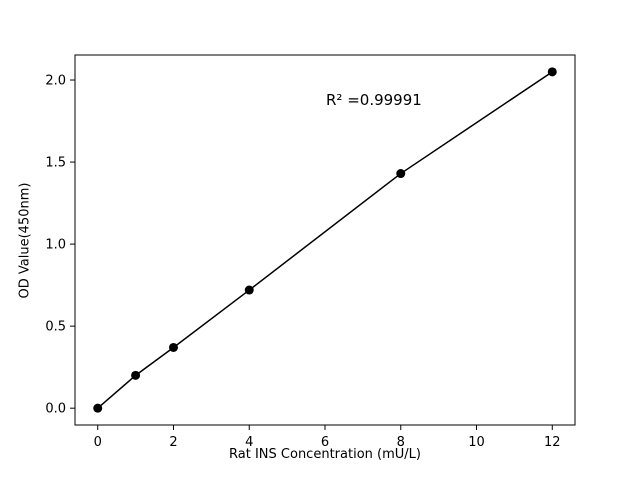 This screenshot has width=640, height=480. I want to click on x-tick-label: 10, so click(476, 442).